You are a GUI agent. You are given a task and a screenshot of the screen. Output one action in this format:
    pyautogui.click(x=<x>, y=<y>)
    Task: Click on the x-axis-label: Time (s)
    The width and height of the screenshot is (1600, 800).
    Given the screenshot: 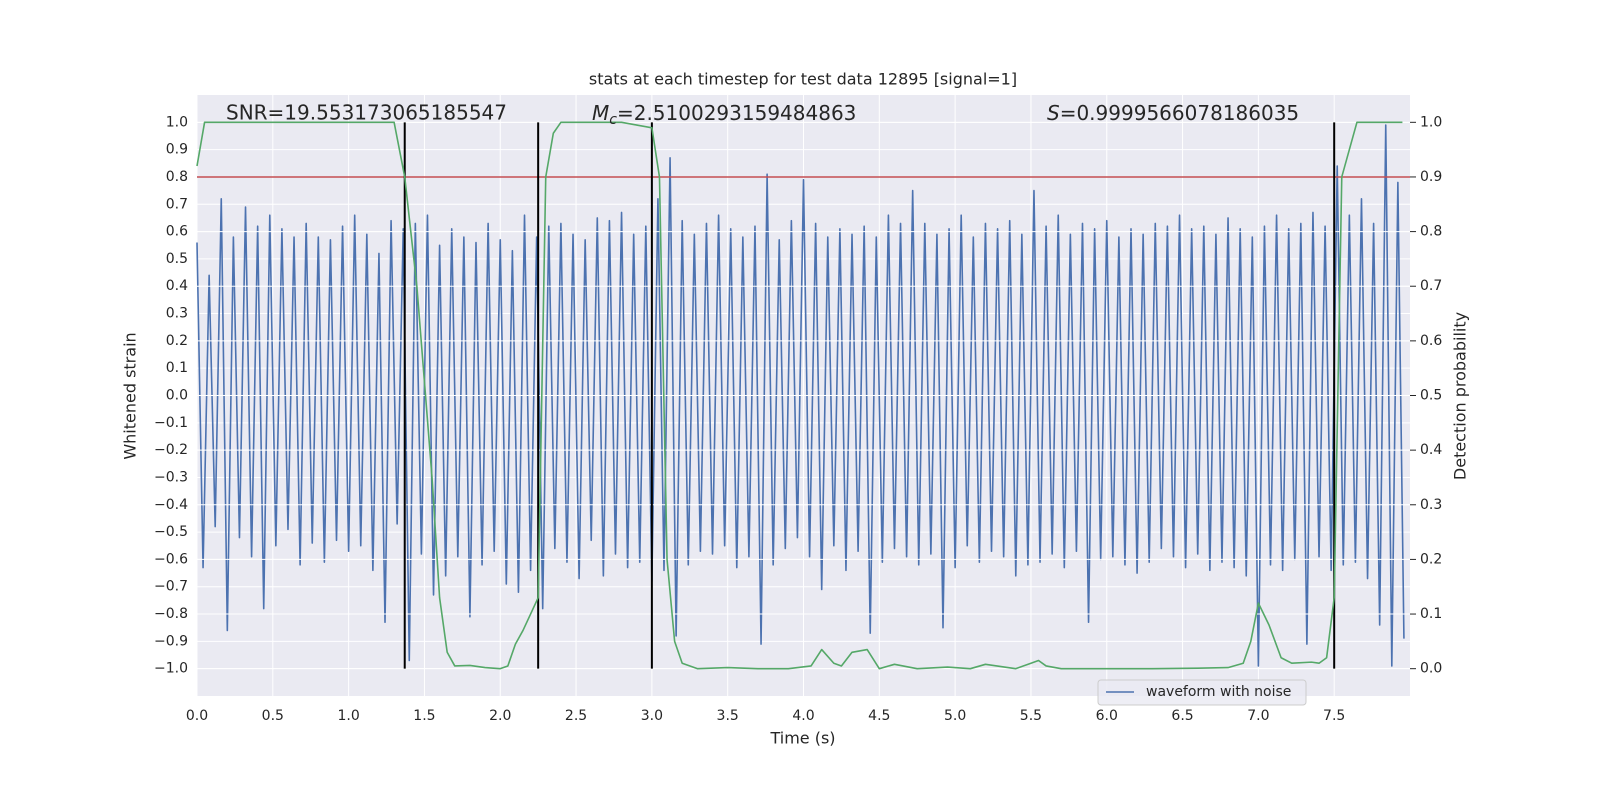 What is the action you would take?
    pyautogui.click(x=802, y=738)
    